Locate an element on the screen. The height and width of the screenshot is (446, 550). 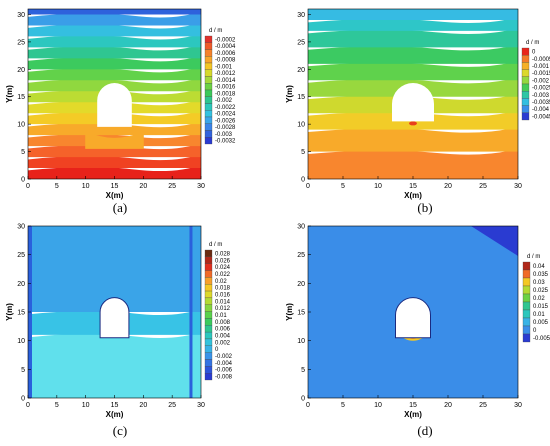
panel-caption: (a) is located at coordinates (120, 207).